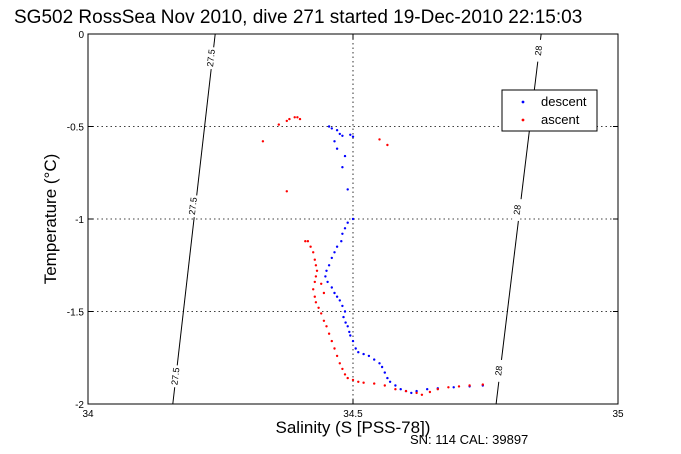 The height and width of the screenshot is (454, 681). What do you see at coordinates (523, 102) in the screenshot?
I see `legend-marker-descent` at bounding box center [523, 102].